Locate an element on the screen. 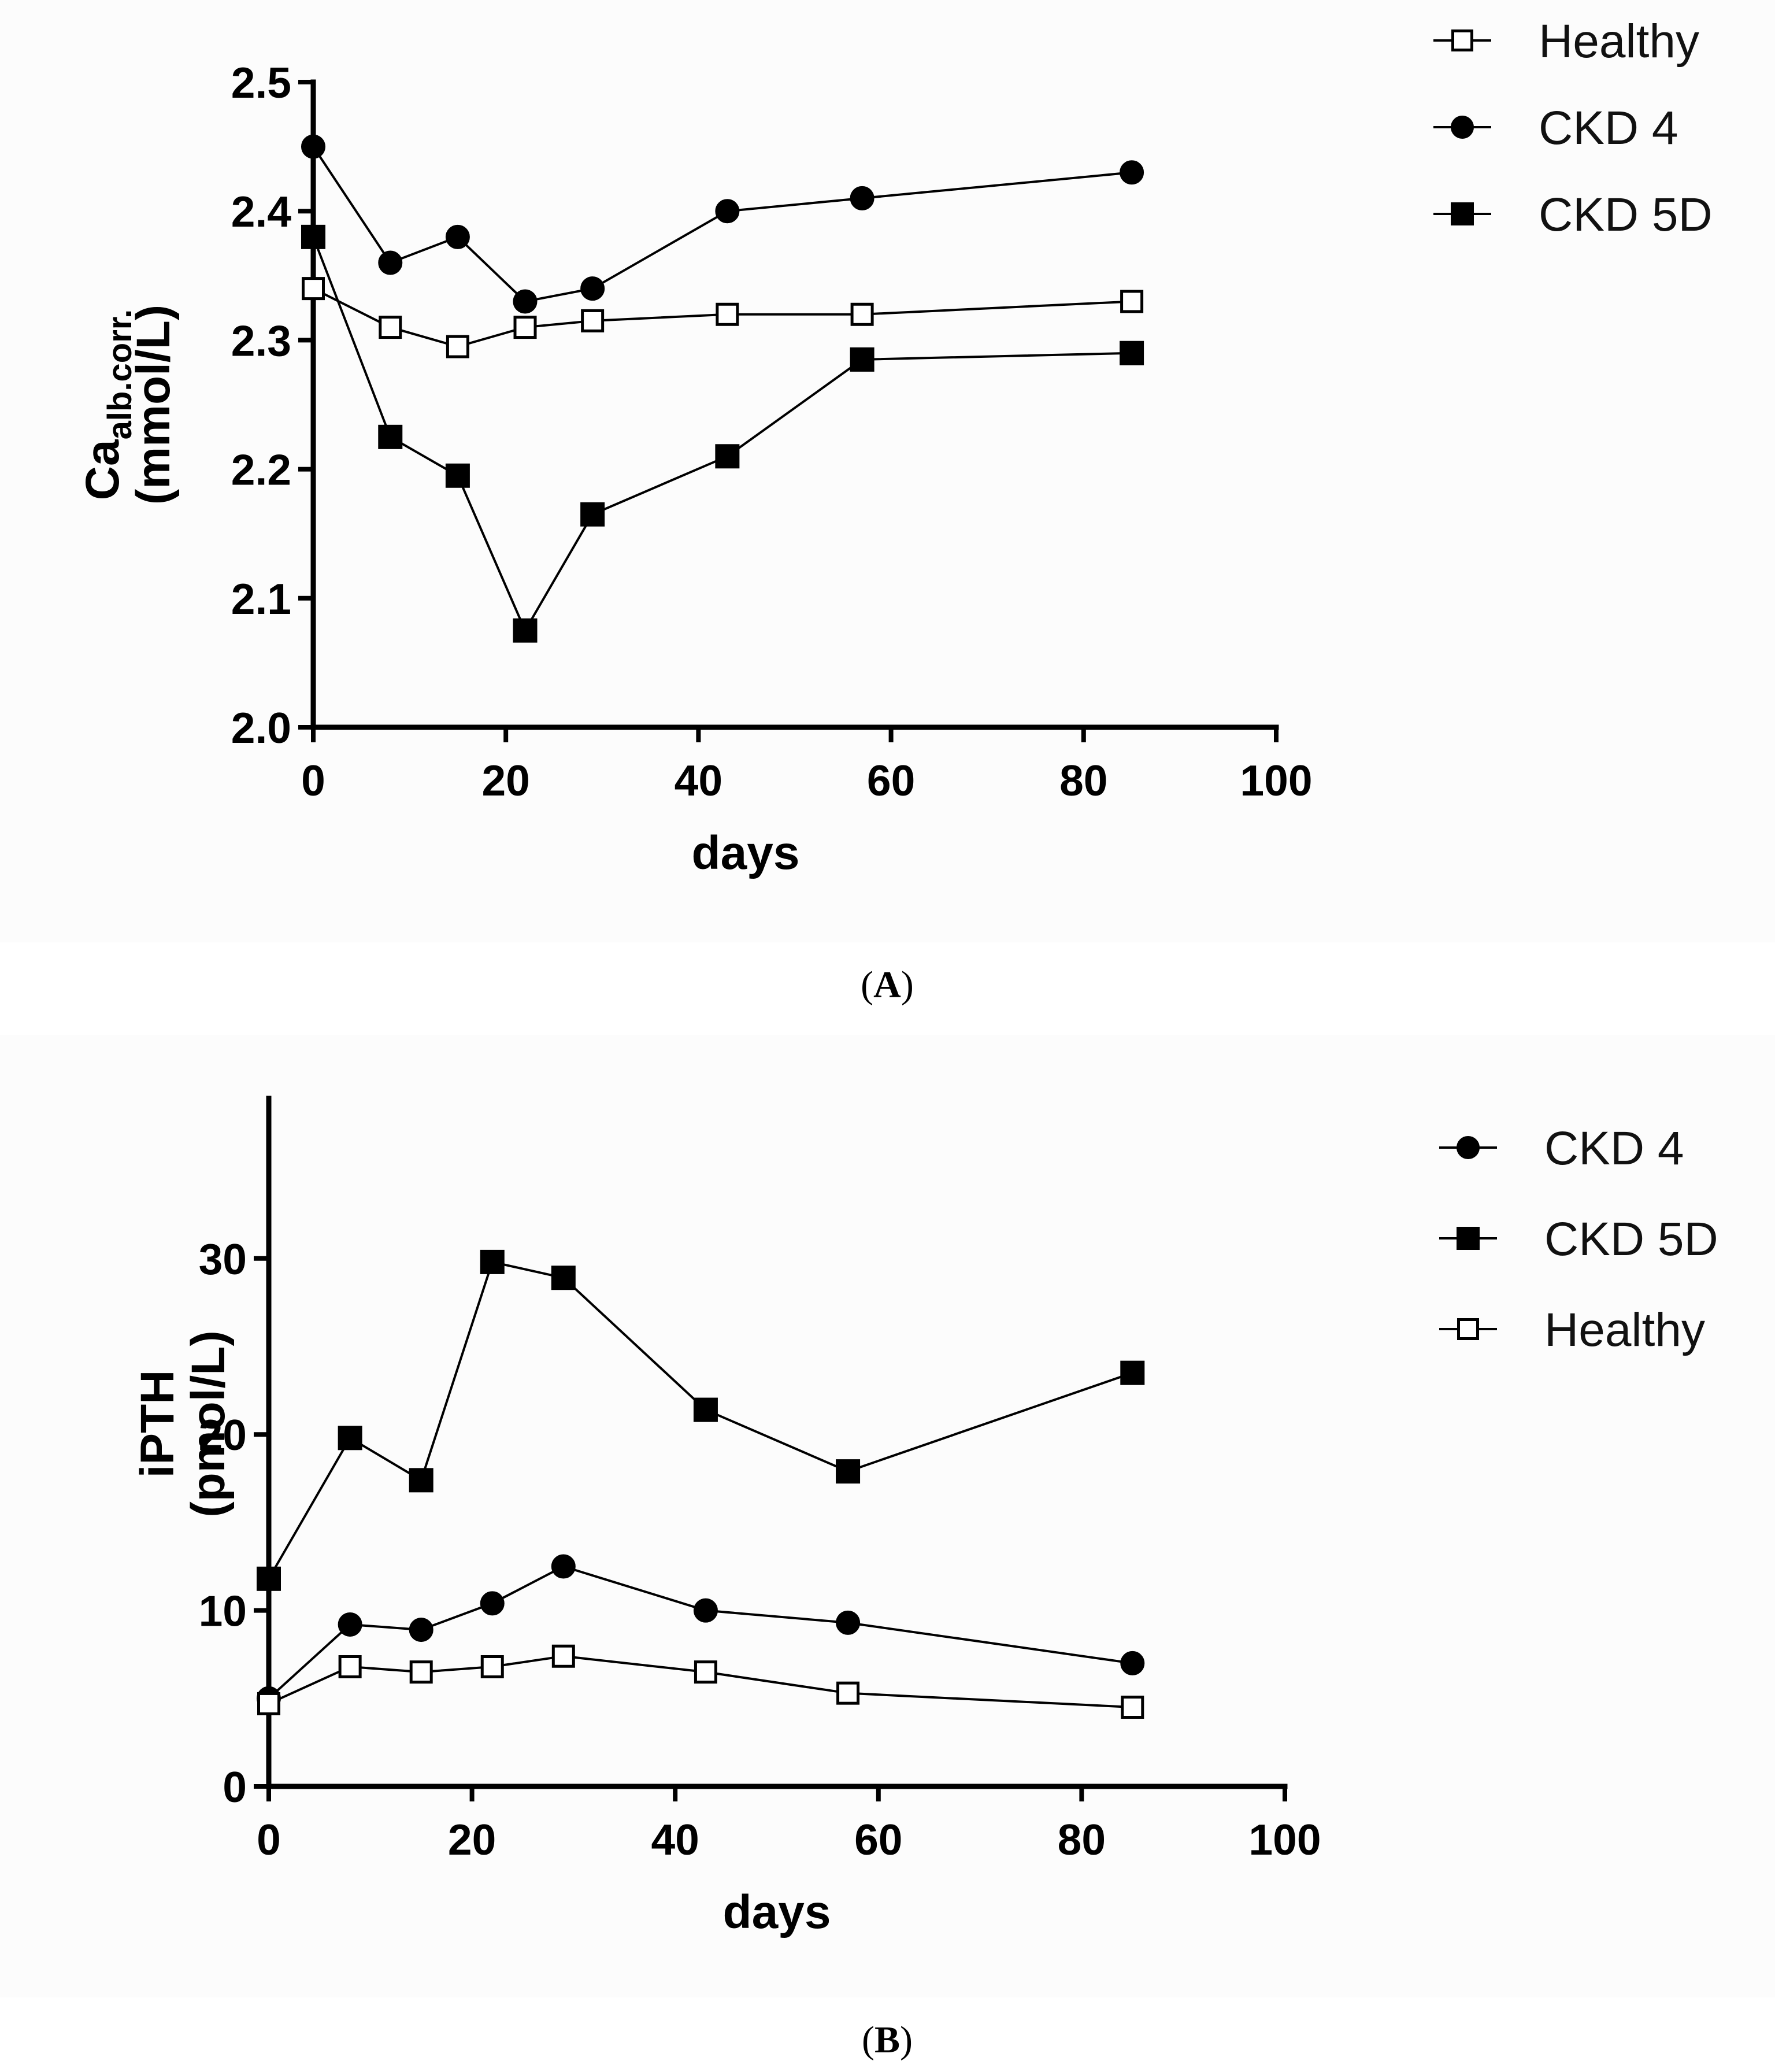 The height and width of the screenshot is (2072, 1775). panel-b-legend-marker-healthy is located at coordinates (1468, 1329).